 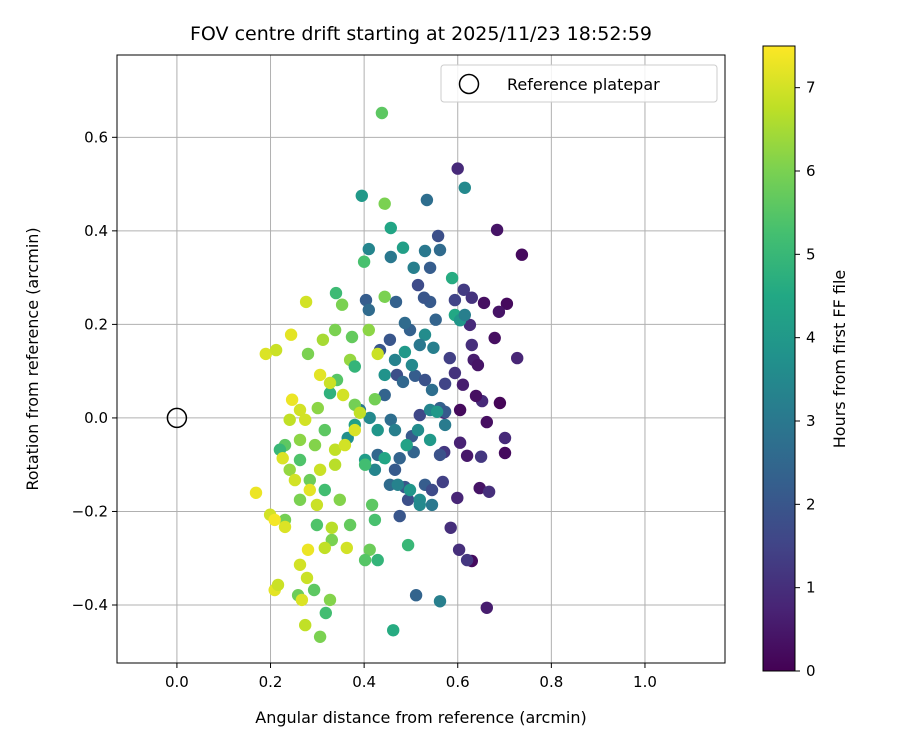 I want to click on colorbar-tick-label: 5, so click(x=811, y=254).